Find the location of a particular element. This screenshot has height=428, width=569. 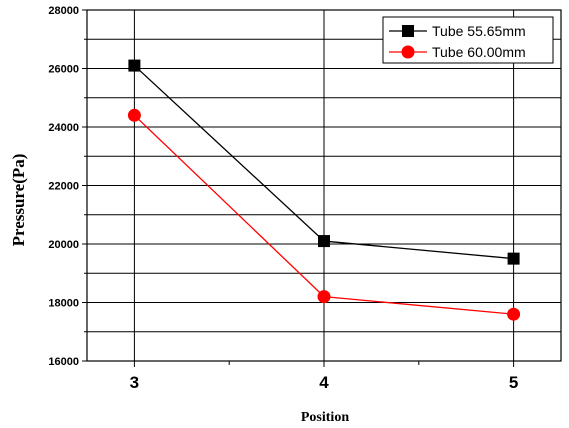

legend-label-tube-55: Tube 55.65mm is located at coordinates (479, 31).